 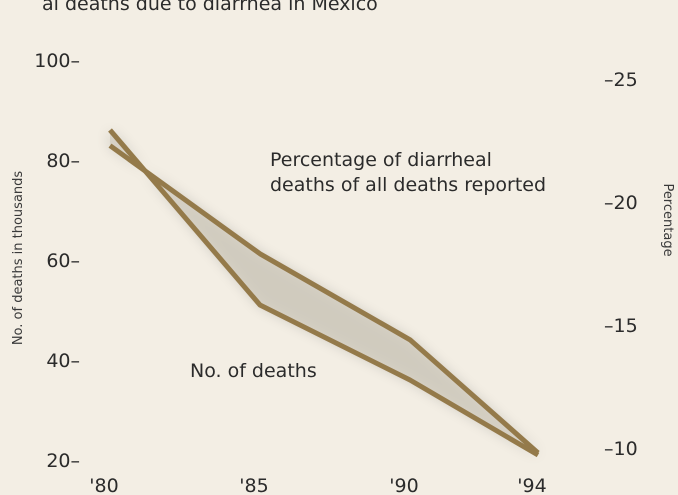 What do you see at coordinates (63, 261) in the screenshot?
I see `left-tick-label: 60–` at bounding box center [63, 261].